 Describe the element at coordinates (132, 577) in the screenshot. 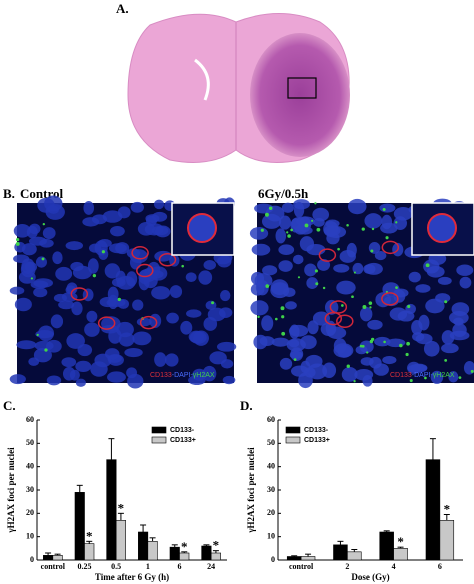

I see `x-axis-label: Time after 6 Gy (h)` at that location.